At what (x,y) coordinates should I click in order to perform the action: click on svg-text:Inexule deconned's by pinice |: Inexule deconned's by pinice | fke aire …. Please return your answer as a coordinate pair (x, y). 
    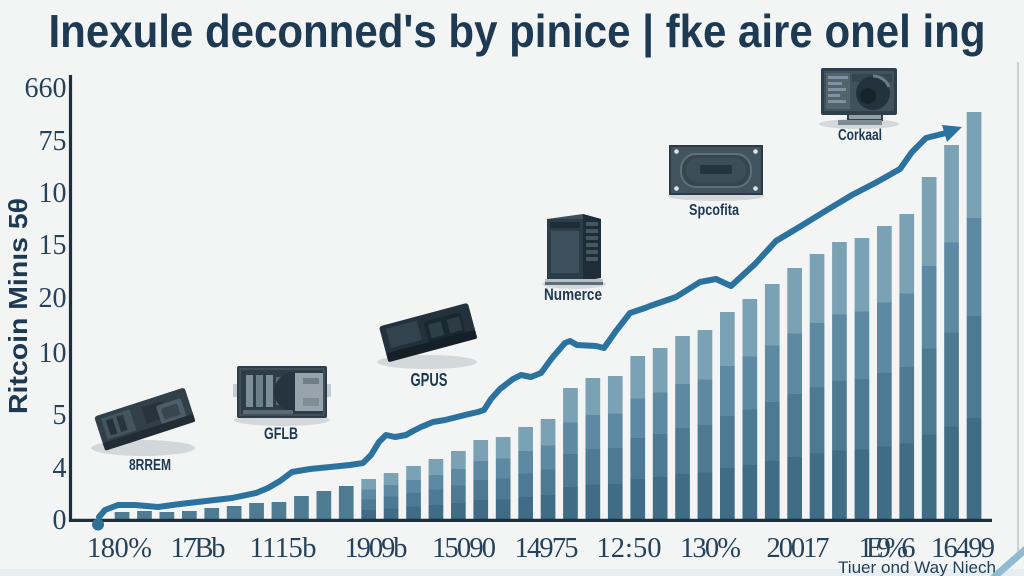
    Looking at the image, I should click on (517, 31).